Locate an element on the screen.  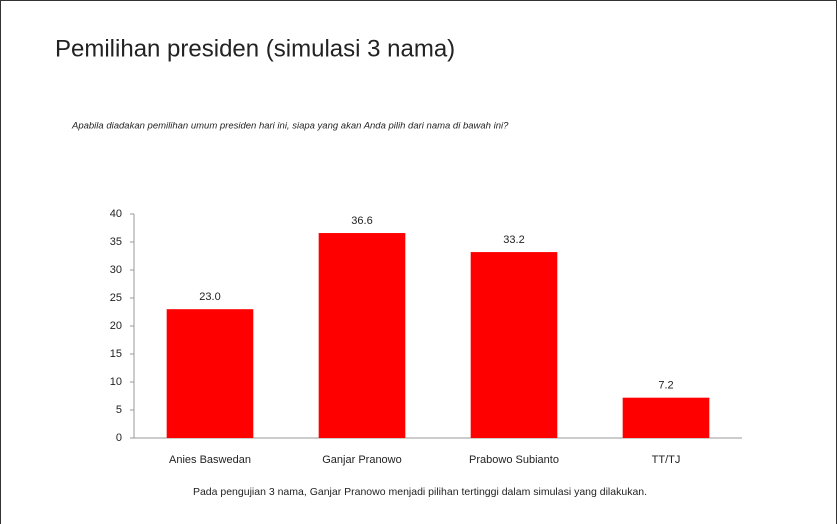
y-tick-label: 35 is located at coordinates (116, 242).